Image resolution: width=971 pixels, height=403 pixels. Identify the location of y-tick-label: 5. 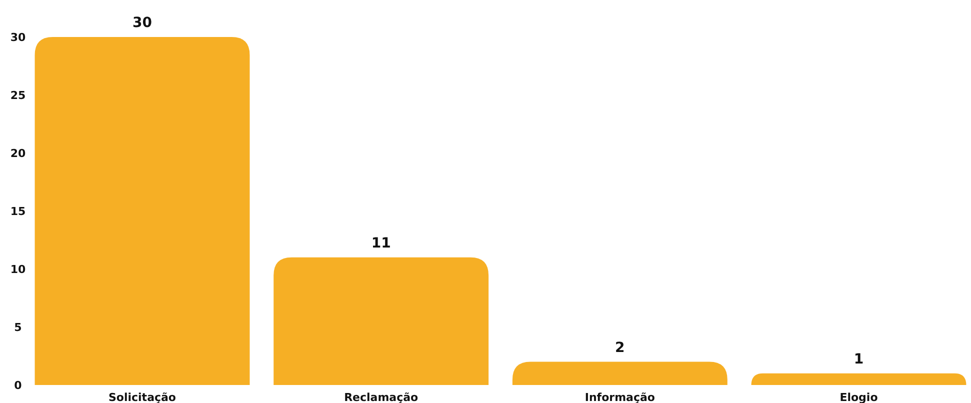
(18, 327).